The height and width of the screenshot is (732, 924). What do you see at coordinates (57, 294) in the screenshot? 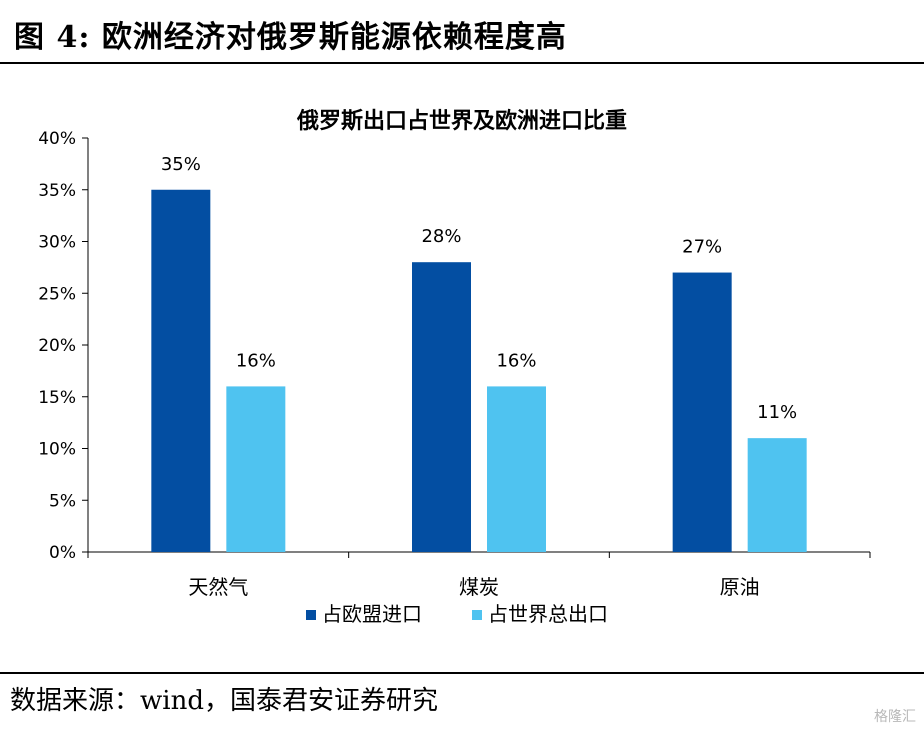
I see `y-tick-label: 25%` at bounding box center [57, 294].